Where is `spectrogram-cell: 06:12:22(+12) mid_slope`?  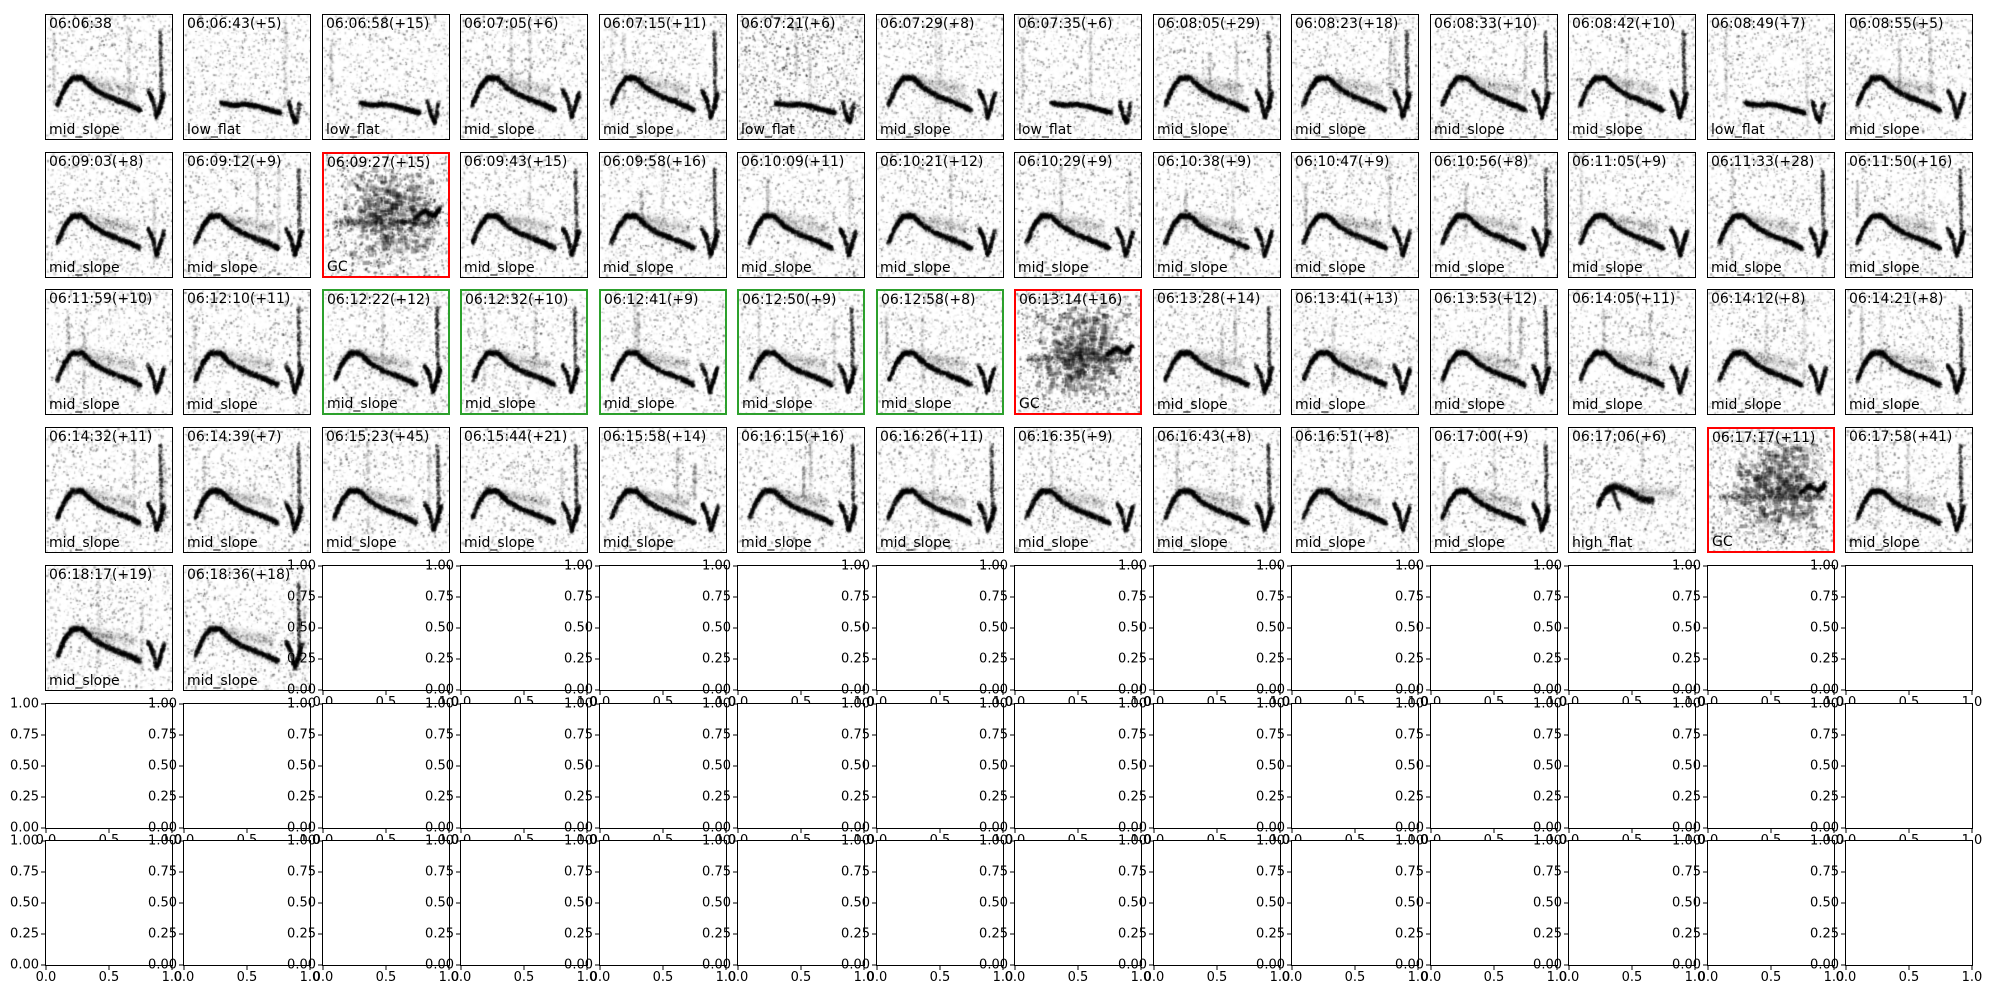 spectrogram-cell: 06:12:22(+12) mid_slope is located at coordinates (386, 352).